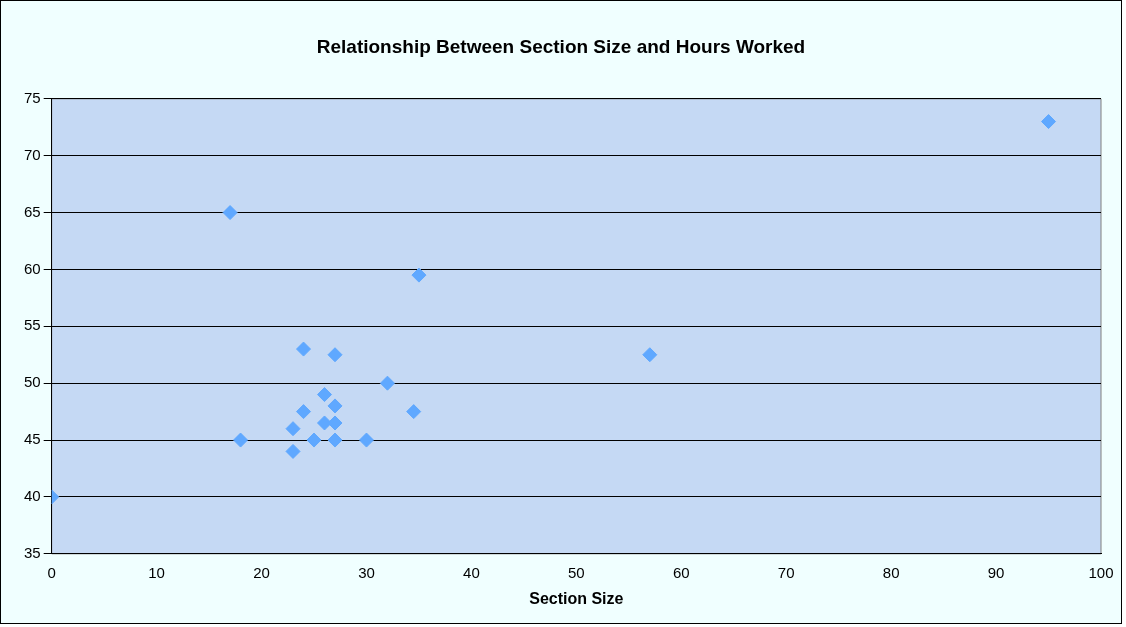  I want to click on y-tick-label: 55, so click(32, 325).